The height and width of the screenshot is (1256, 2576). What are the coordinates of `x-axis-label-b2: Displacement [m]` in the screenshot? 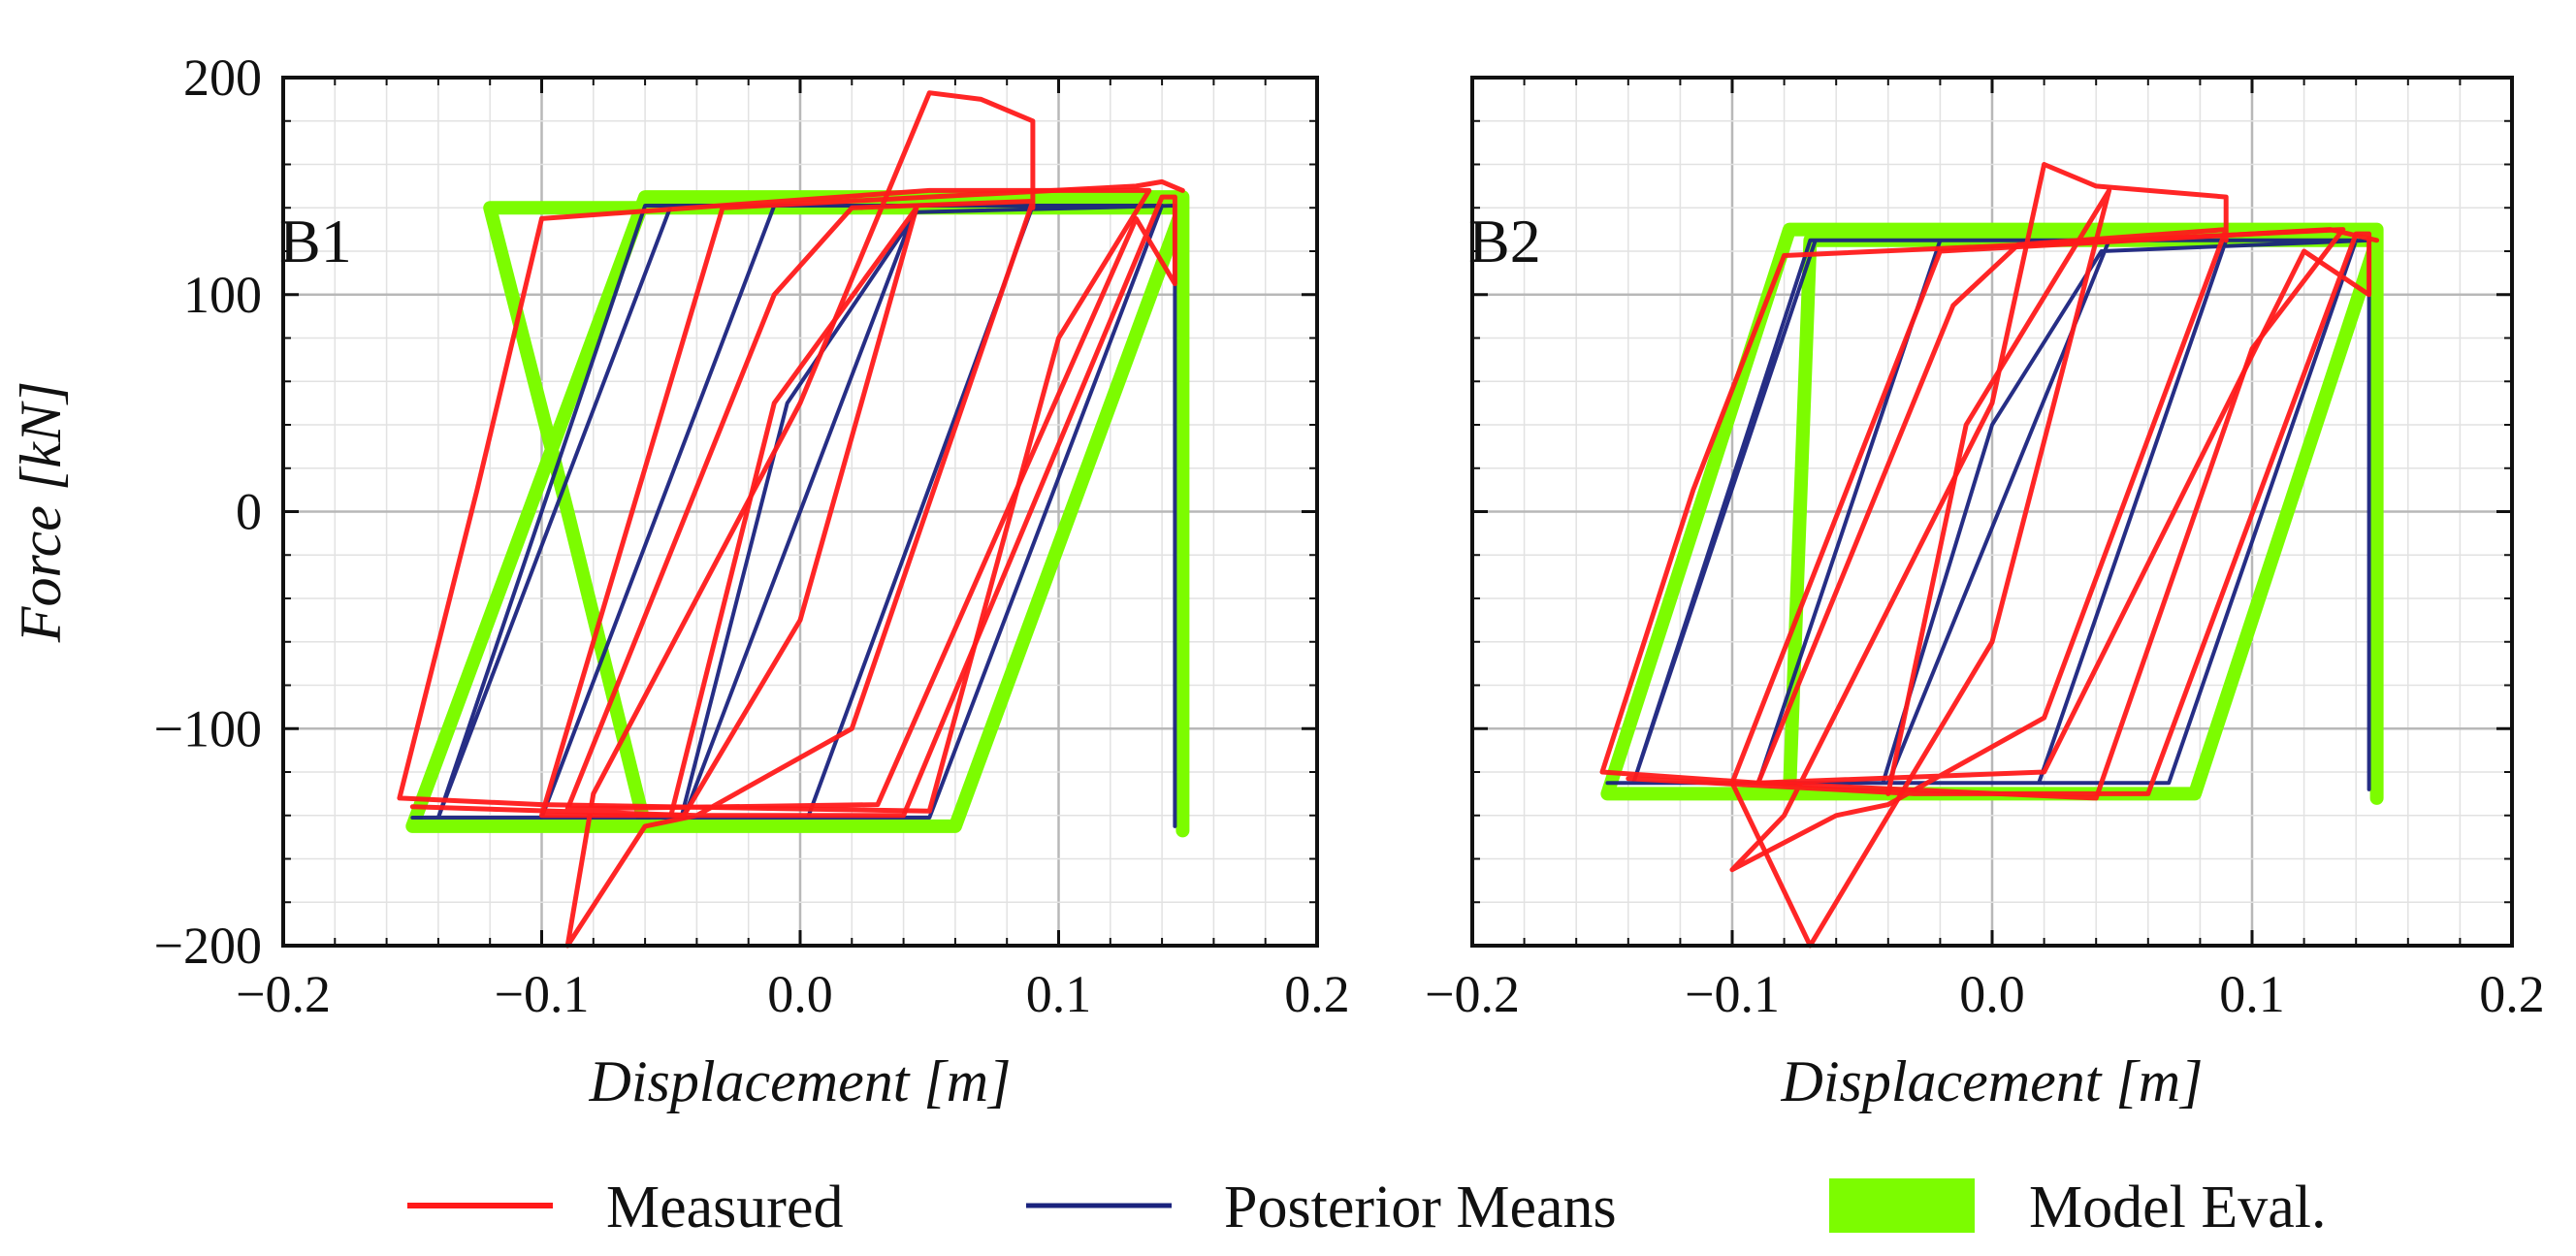 It's located at (1992, 1081).